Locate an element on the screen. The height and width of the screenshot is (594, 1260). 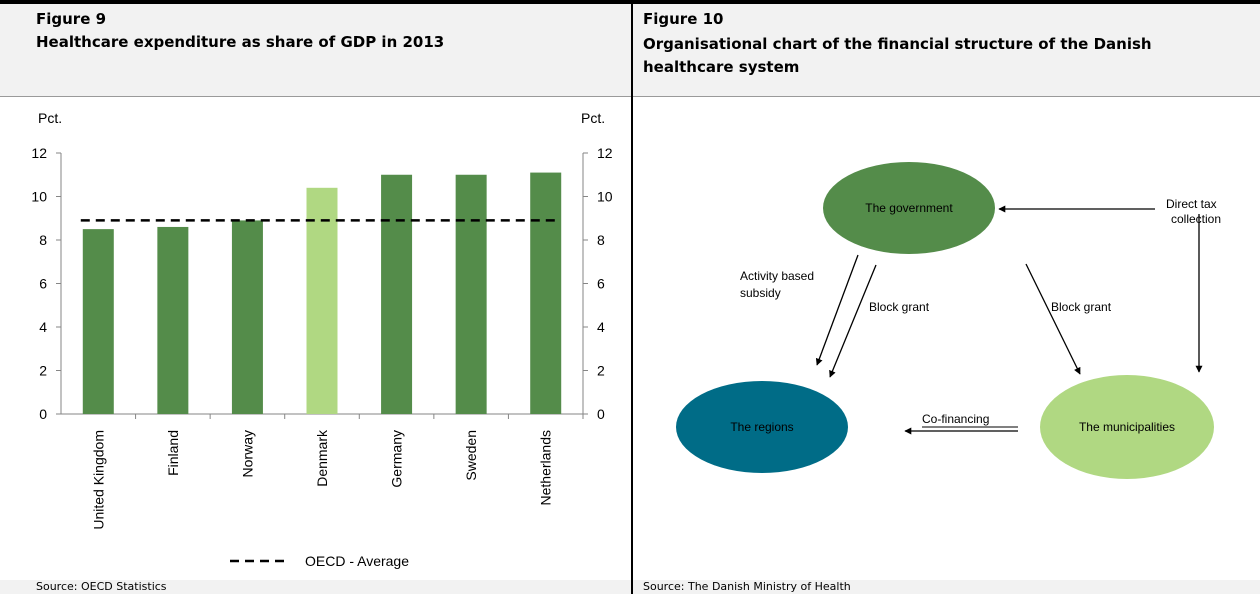
bar-denmark is located at coordinates (322, 300).